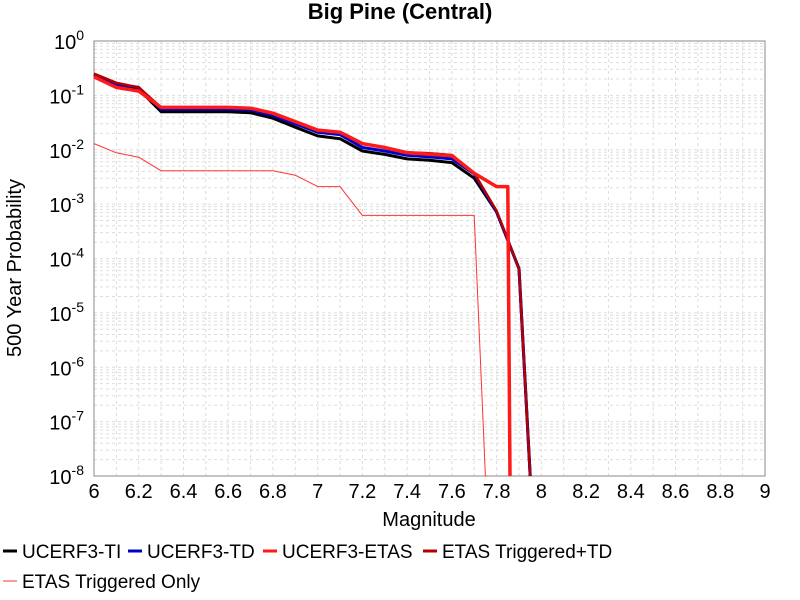 The image size is (800, 600). I want to click on chart-title: Big Pine (Central), so click(400, 12).